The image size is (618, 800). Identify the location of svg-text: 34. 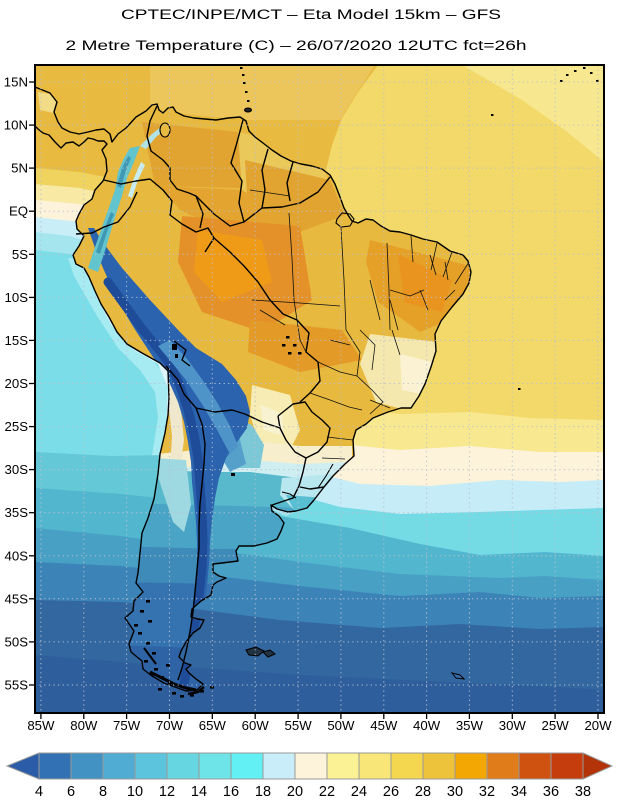
(519, 792).